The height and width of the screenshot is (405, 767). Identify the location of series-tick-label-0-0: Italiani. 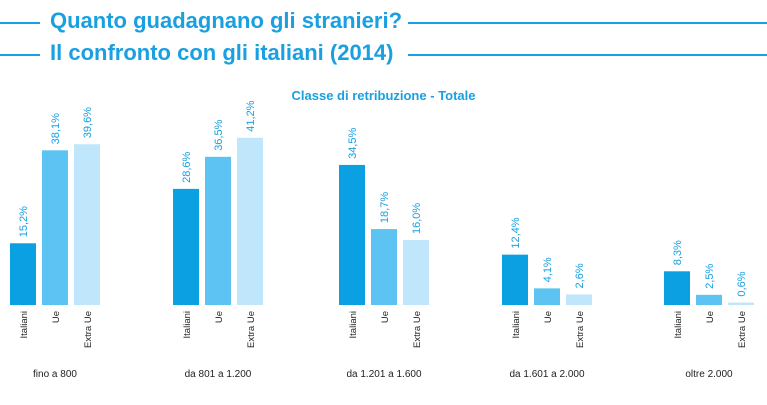
(24, 324).